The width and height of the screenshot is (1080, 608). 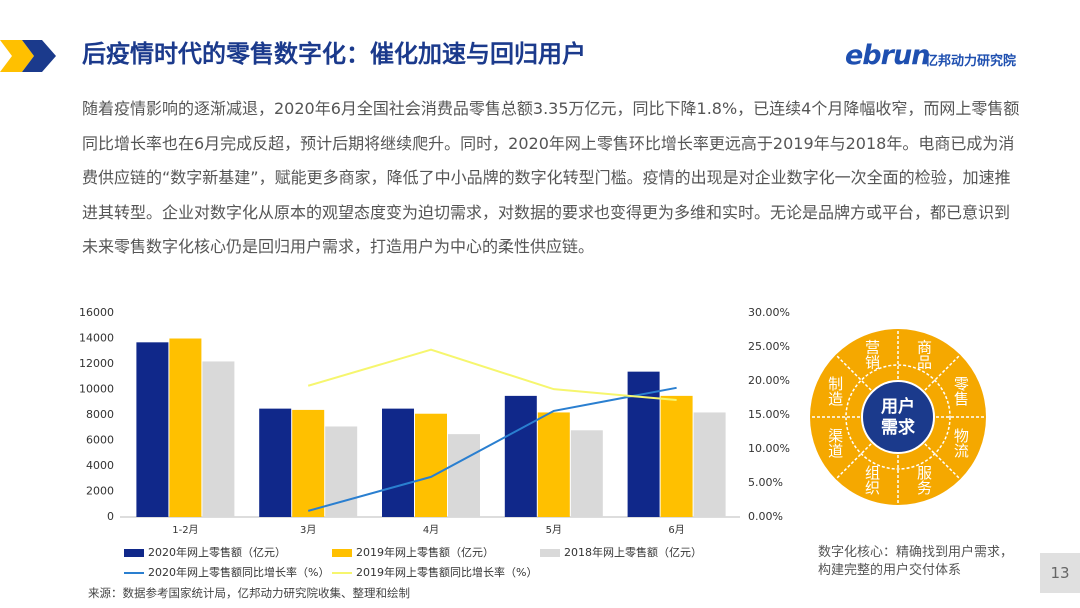 I want to click on y2-tick-label: 25.00%, so click(x=769, y=346).